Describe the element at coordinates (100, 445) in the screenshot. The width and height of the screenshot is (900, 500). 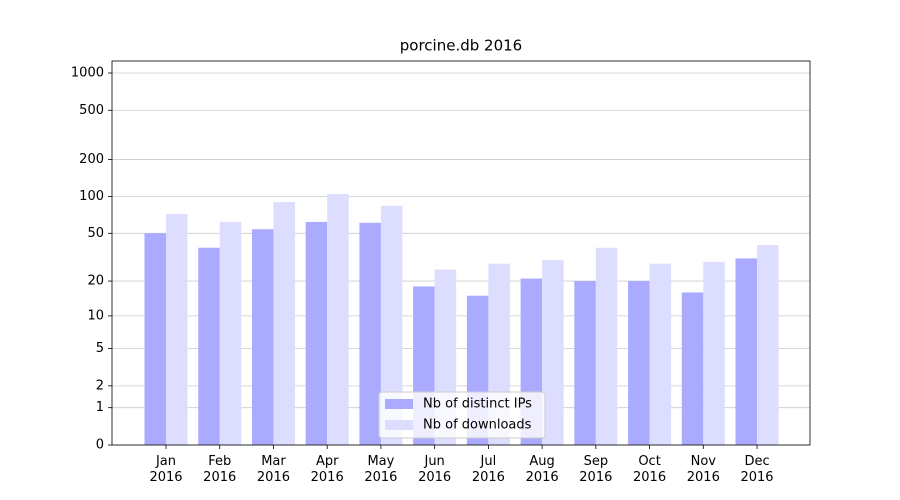
I see `y-tick-label: 0` at that location.